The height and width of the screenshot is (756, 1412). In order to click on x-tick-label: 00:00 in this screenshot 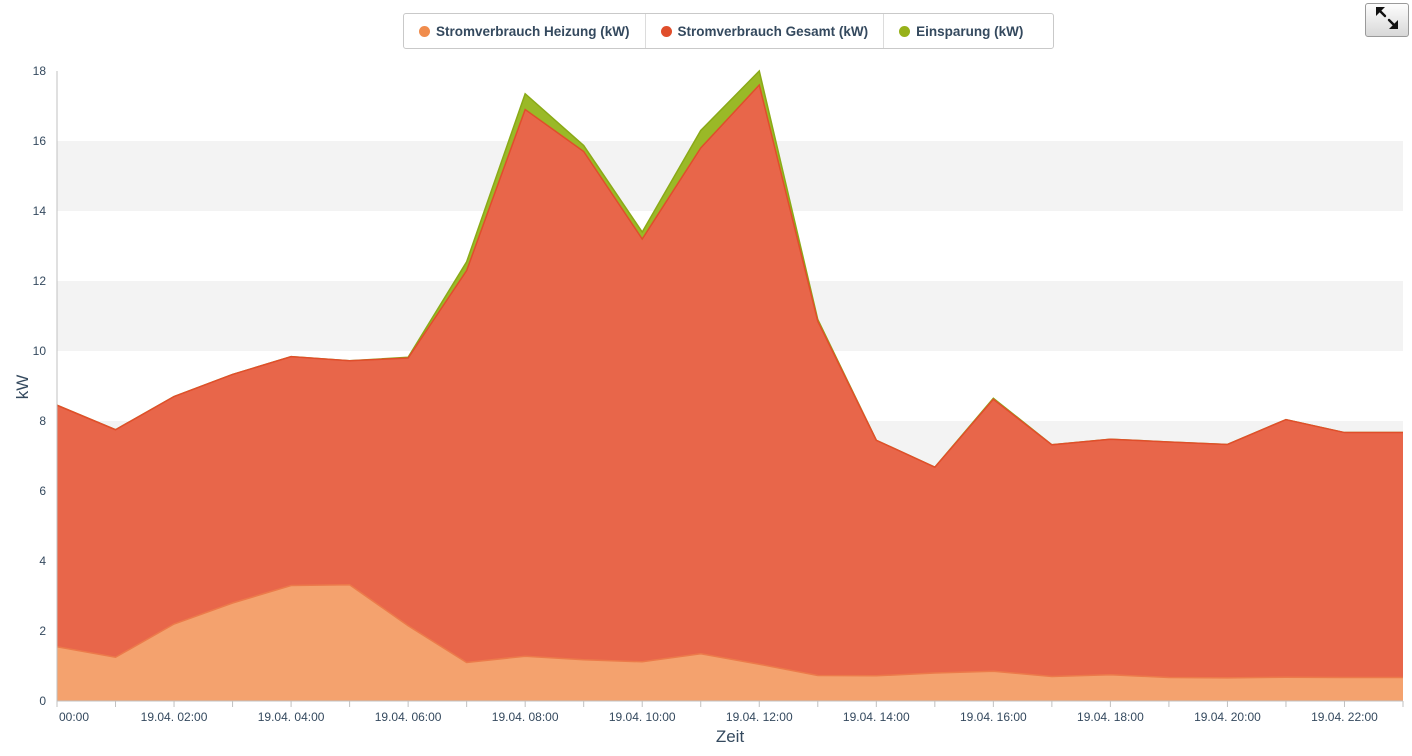, I will do `click(74, 717)`.